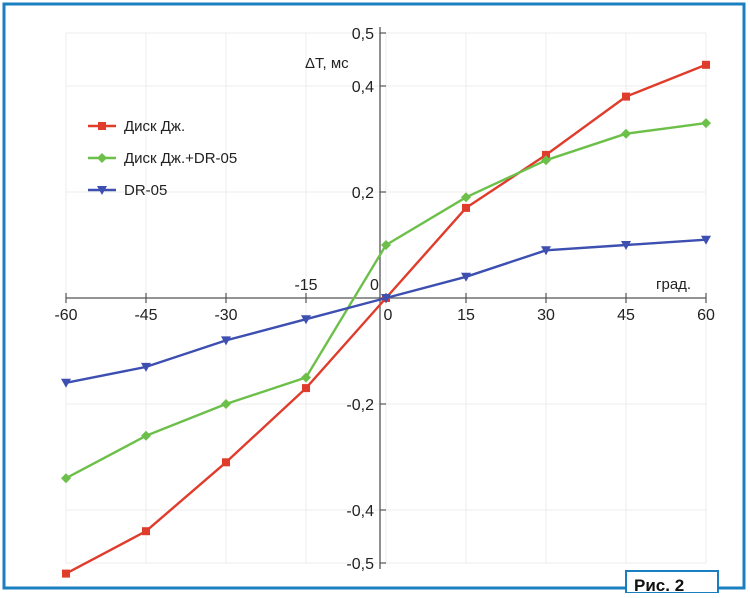  I want to click on y-tick-label: -0,5, so click(360, 564).